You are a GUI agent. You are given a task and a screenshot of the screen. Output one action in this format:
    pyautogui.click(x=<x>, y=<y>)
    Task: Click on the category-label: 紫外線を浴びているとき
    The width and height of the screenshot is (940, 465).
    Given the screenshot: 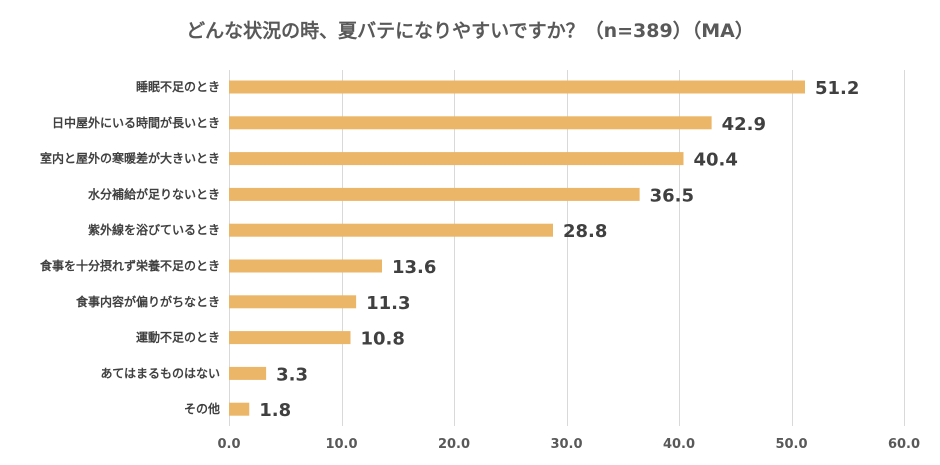 What is the action you would take?
    pyautogui.click(x=154, y=229)
    